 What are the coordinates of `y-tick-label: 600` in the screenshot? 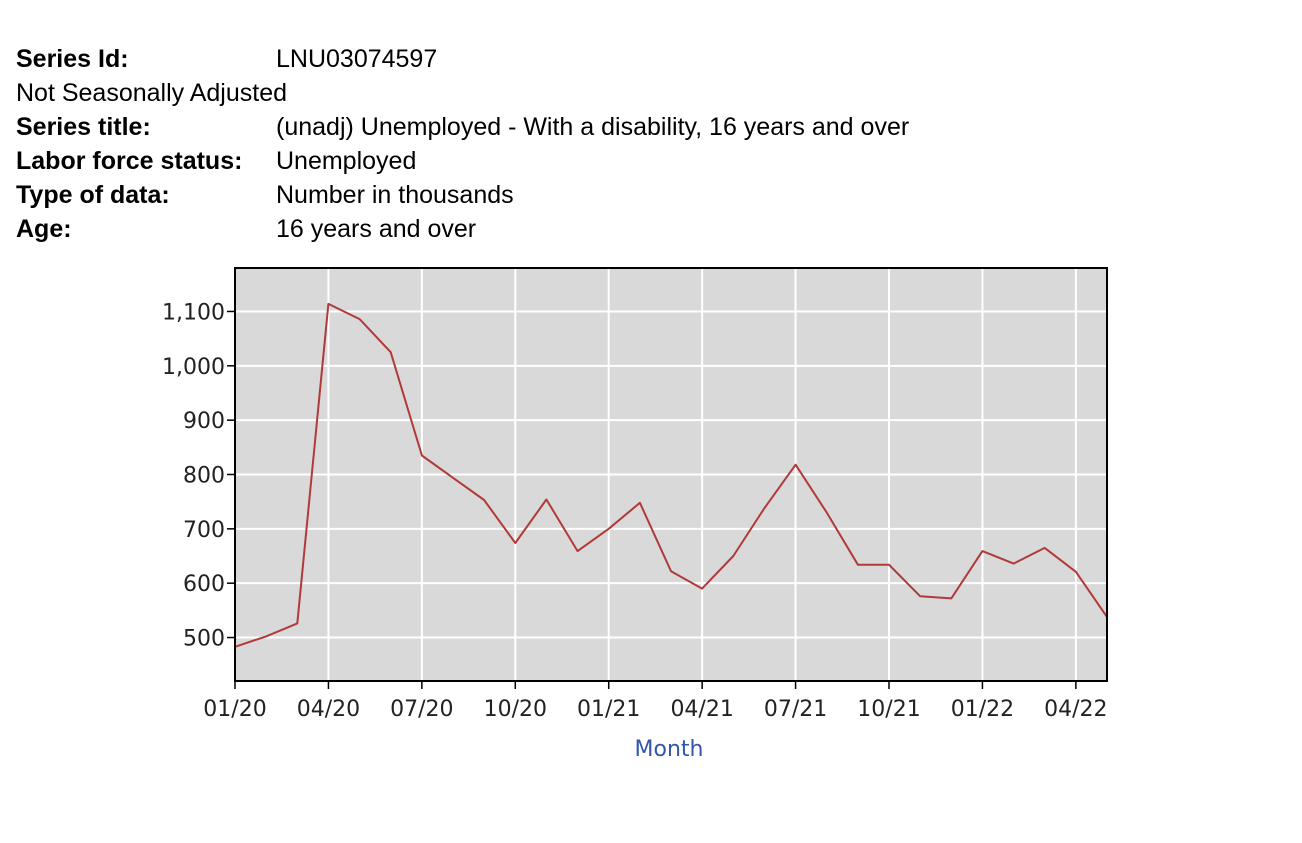 It's located at (204, 584).